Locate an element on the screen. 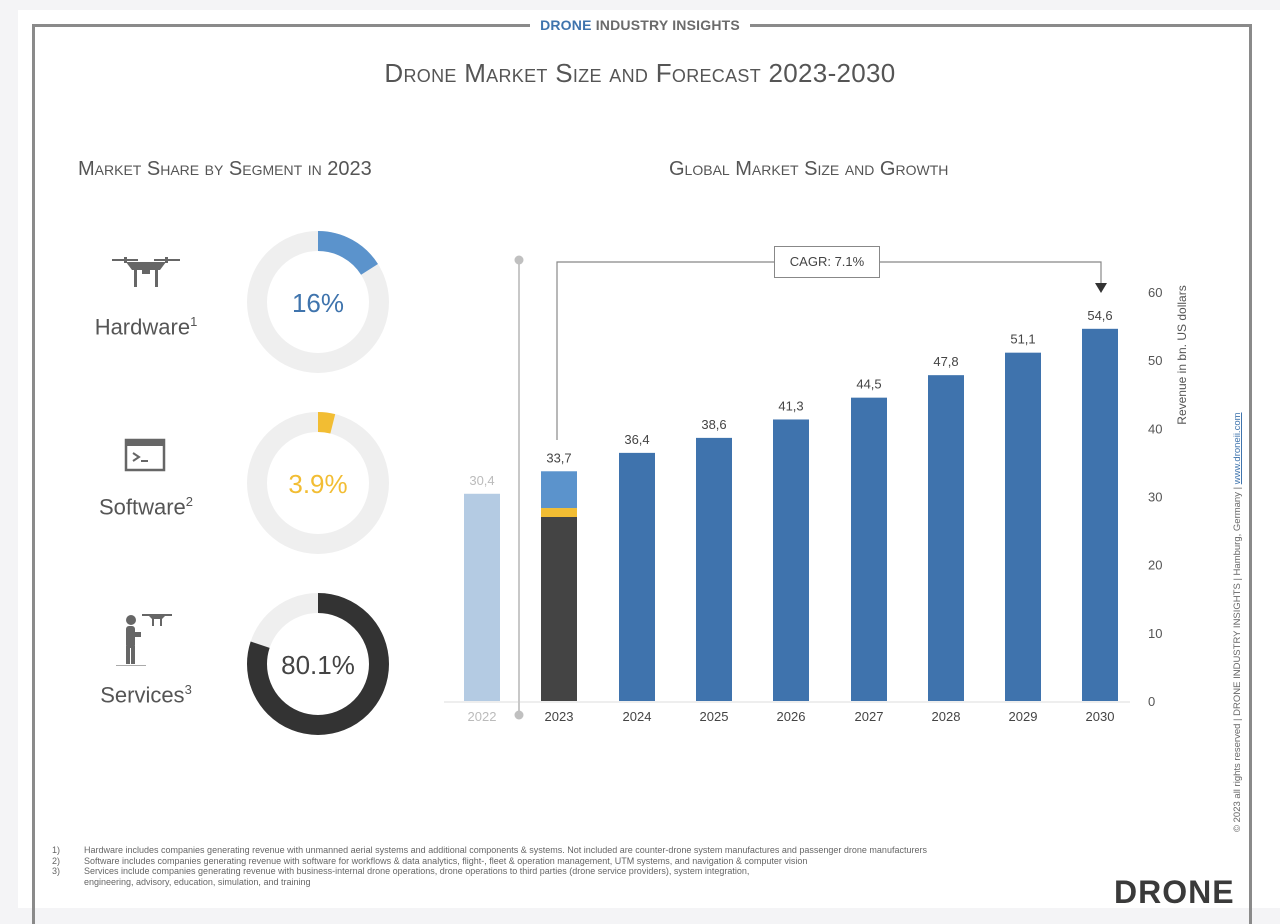 The height and width of the screenshot is (924, 1280). x-tick-label-2024: 2024 is located at coordinates (637, 716).